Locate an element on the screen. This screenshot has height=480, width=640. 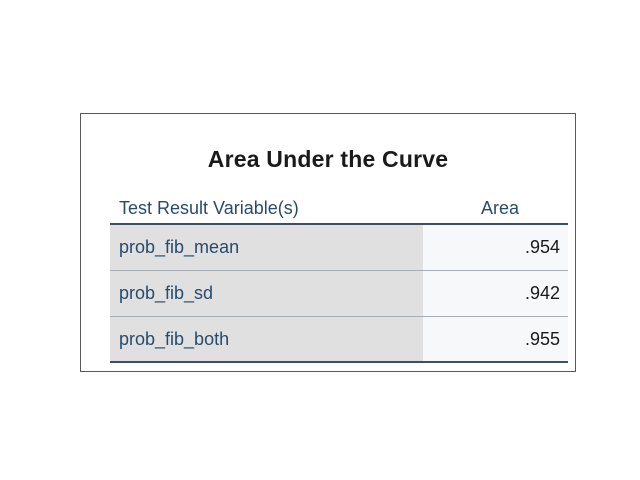
header-area: Area is located at coordinates (500, 208).